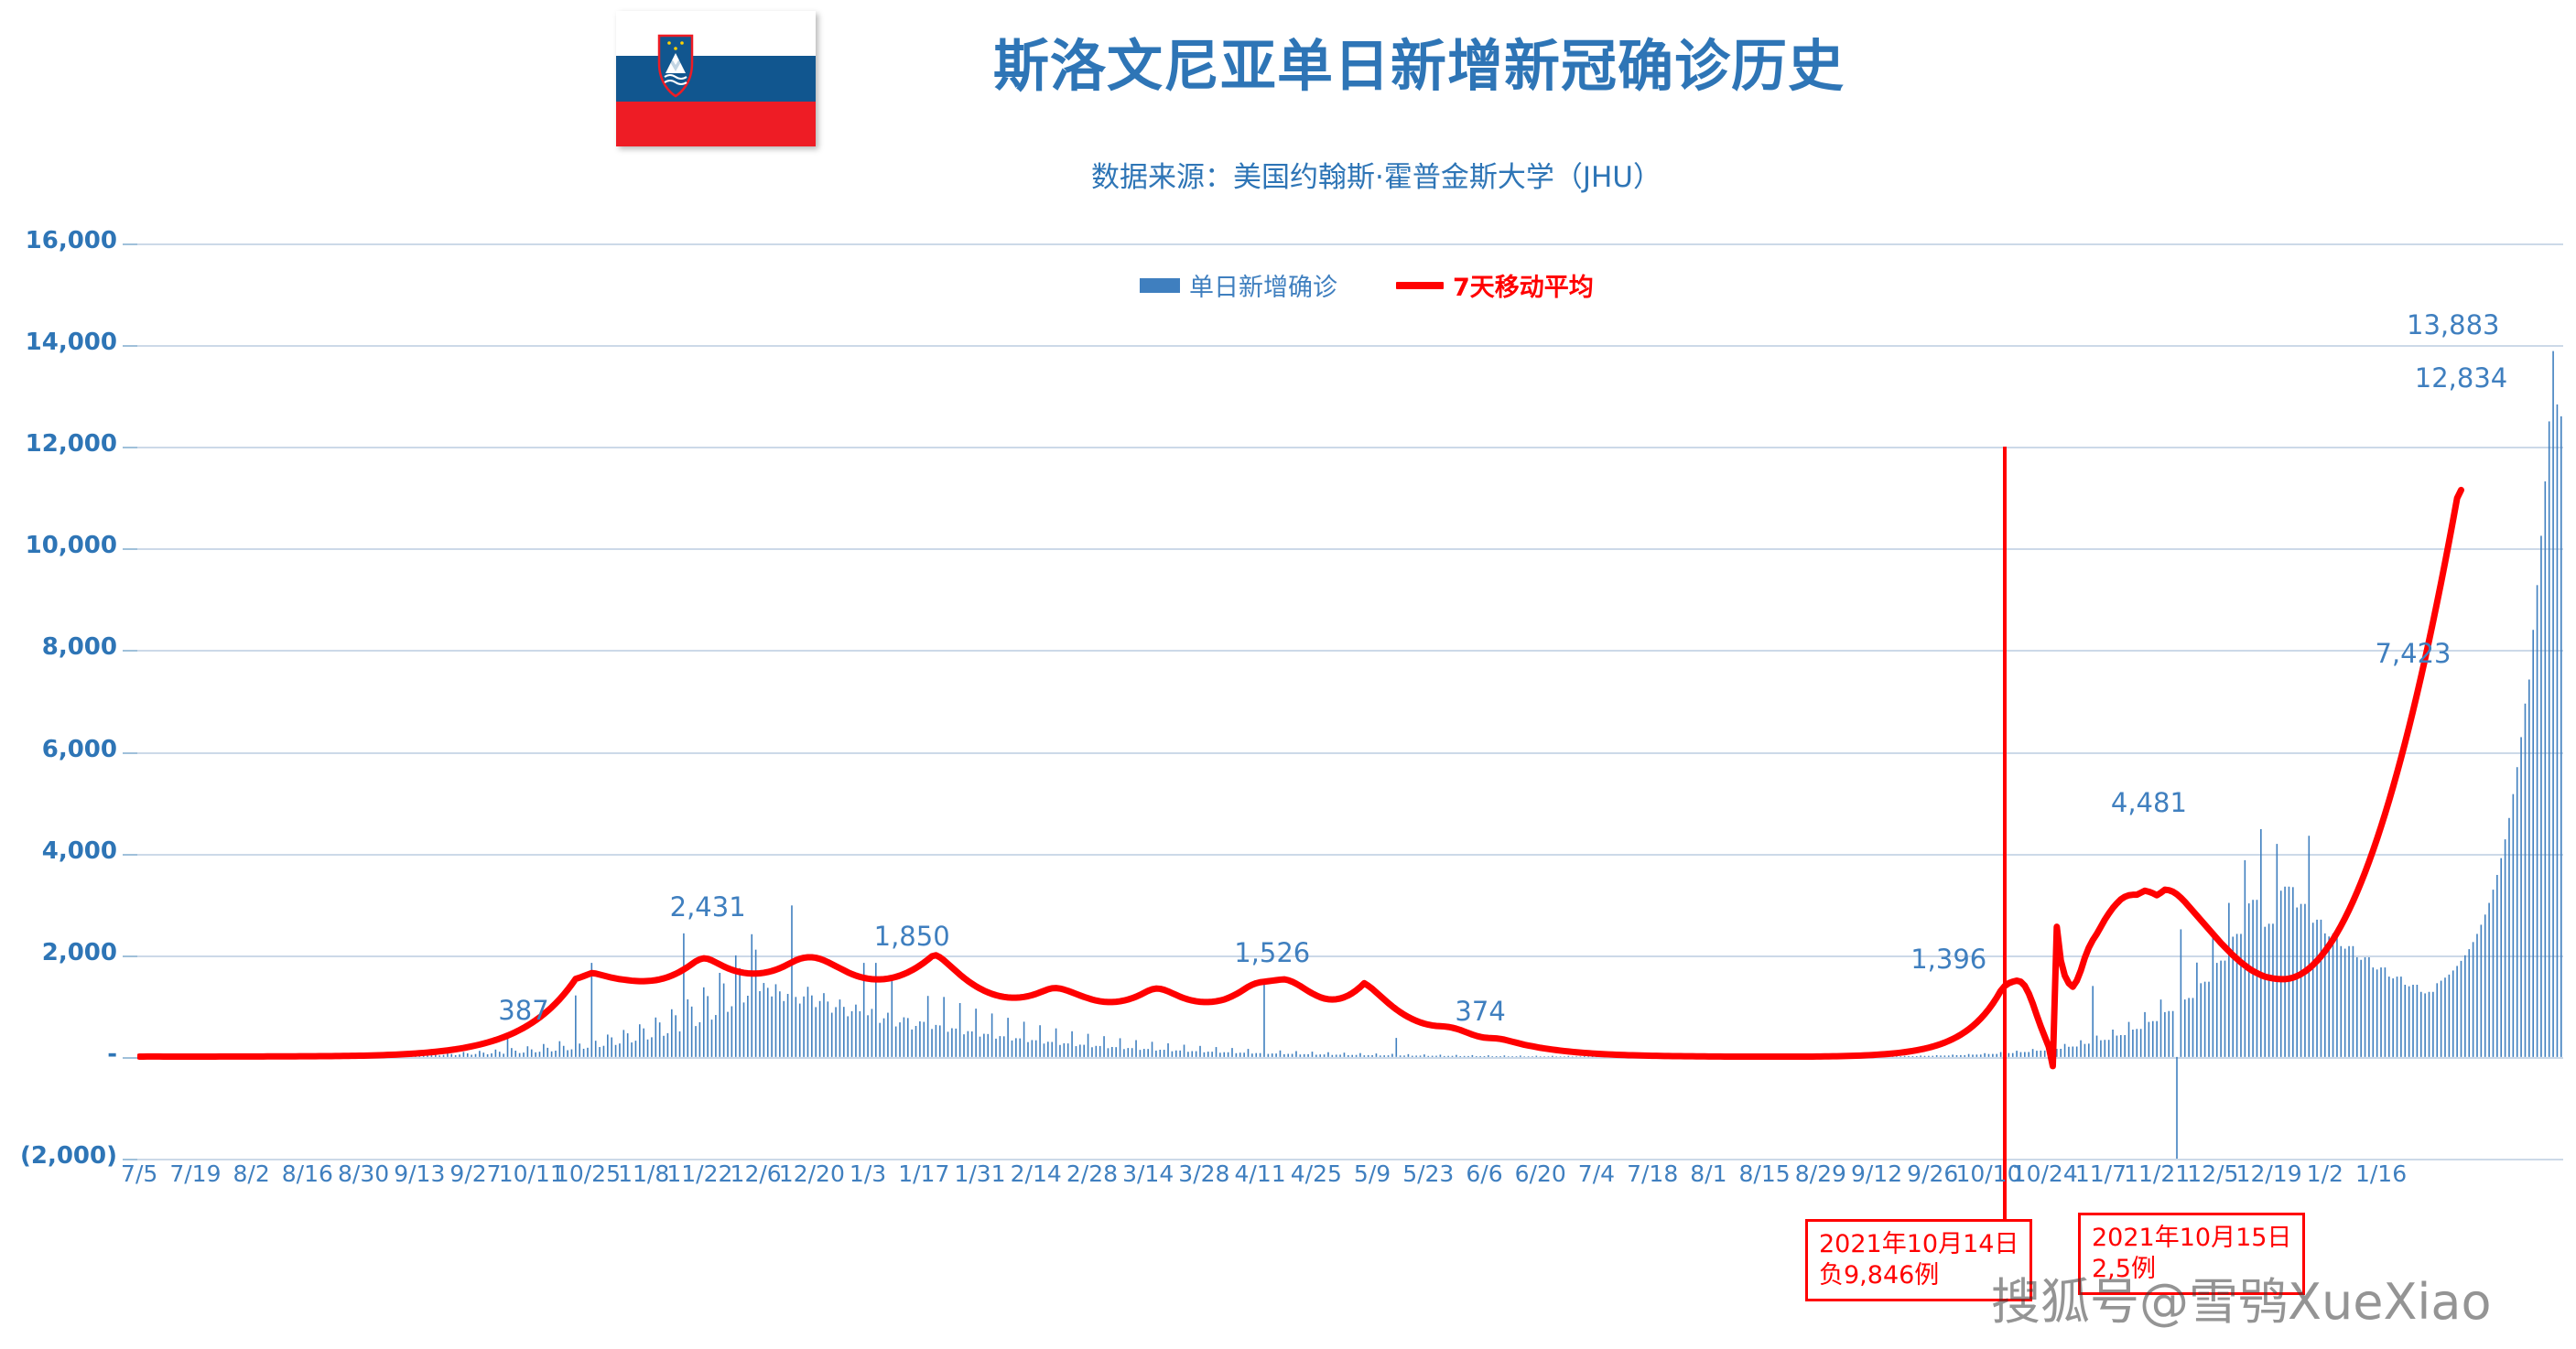  Describe the element at coordinates (524, 1011) in the screenshot. I see `data-point-label: 387` at that location.